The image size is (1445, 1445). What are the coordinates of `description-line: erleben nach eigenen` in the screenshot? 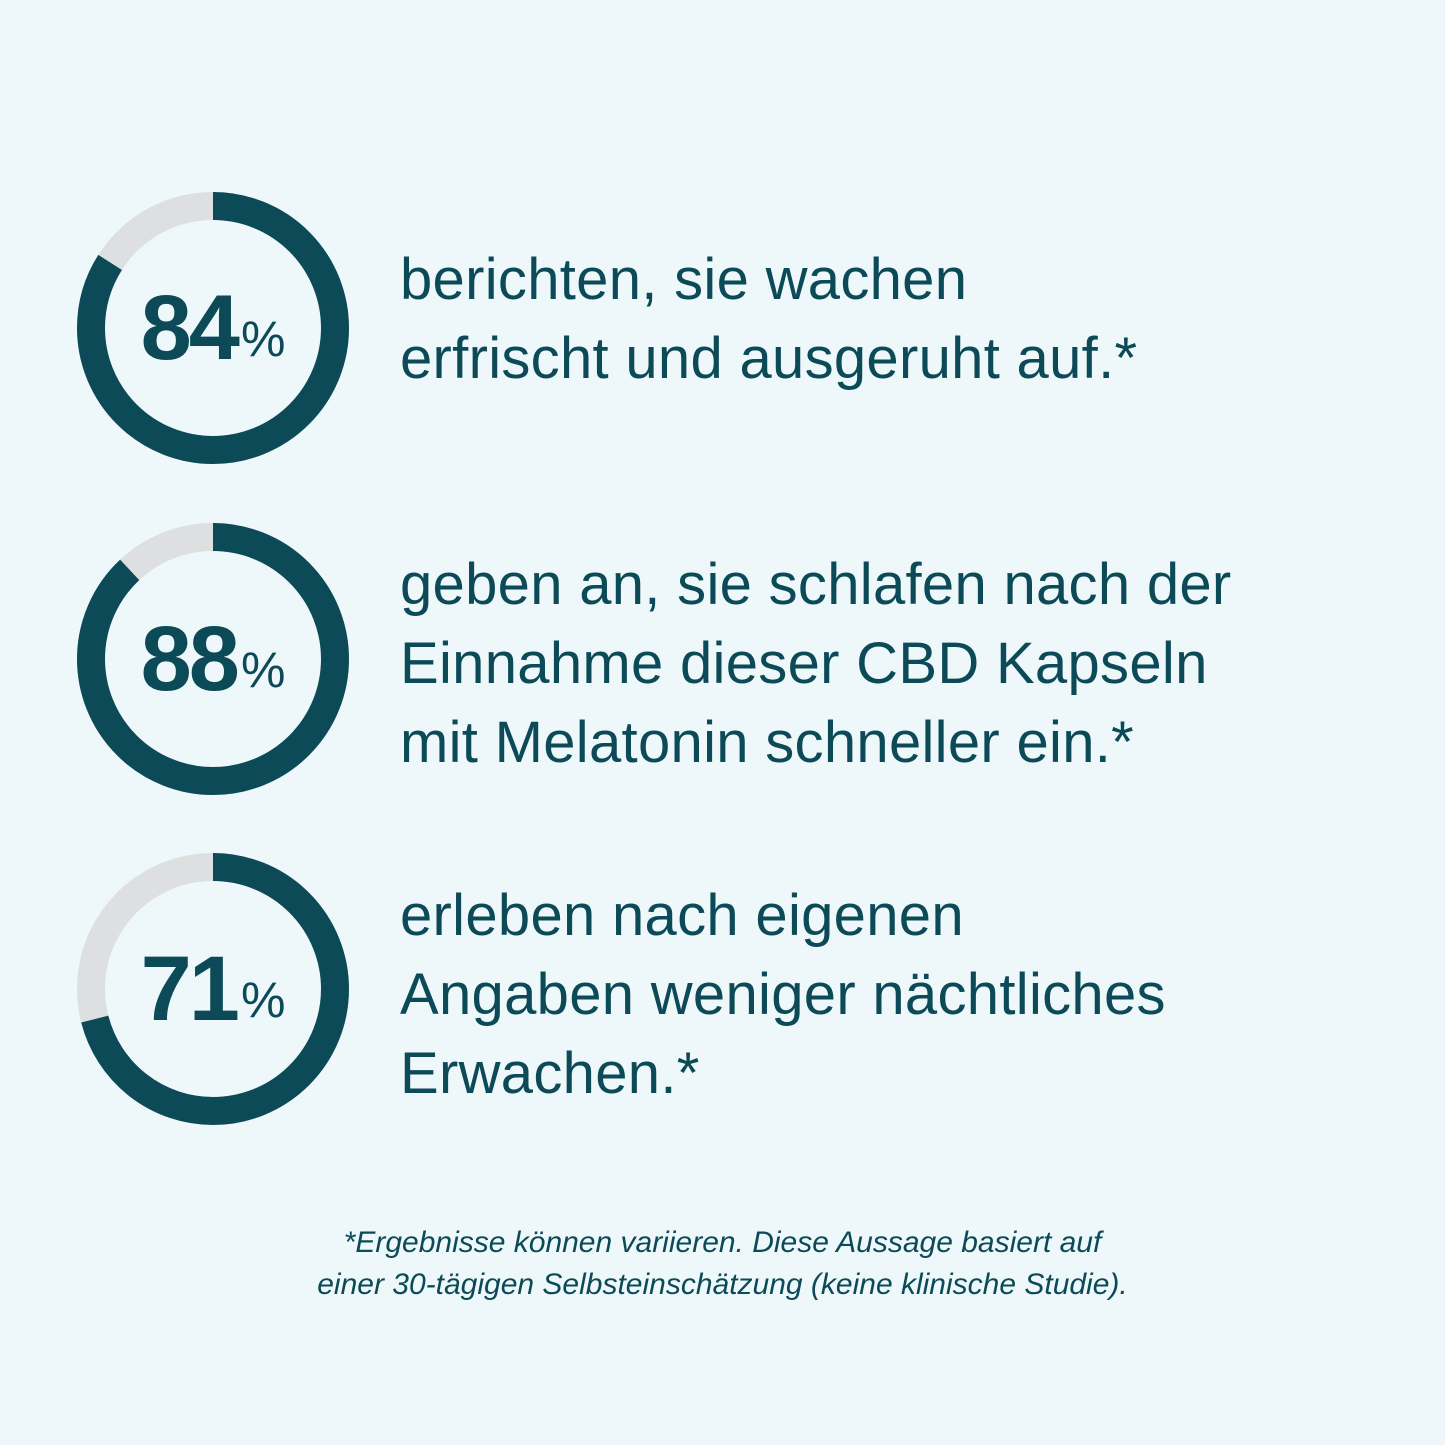 It's located at (682, 915).